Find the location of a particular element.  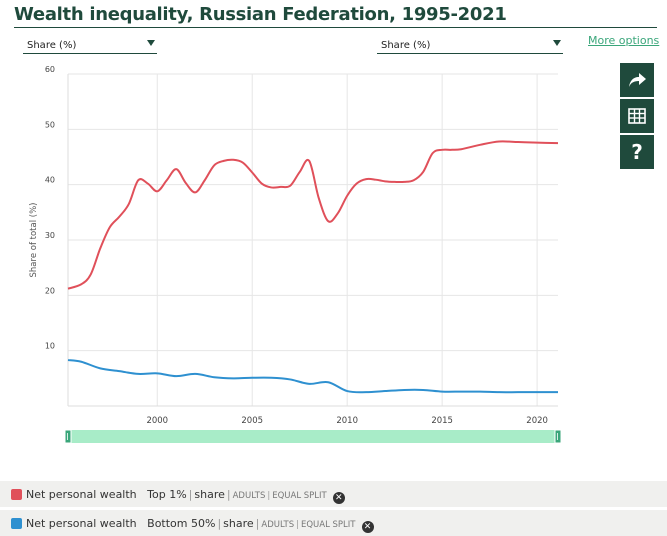

y-tick-label: 30 is located at coordinates (50, 235).